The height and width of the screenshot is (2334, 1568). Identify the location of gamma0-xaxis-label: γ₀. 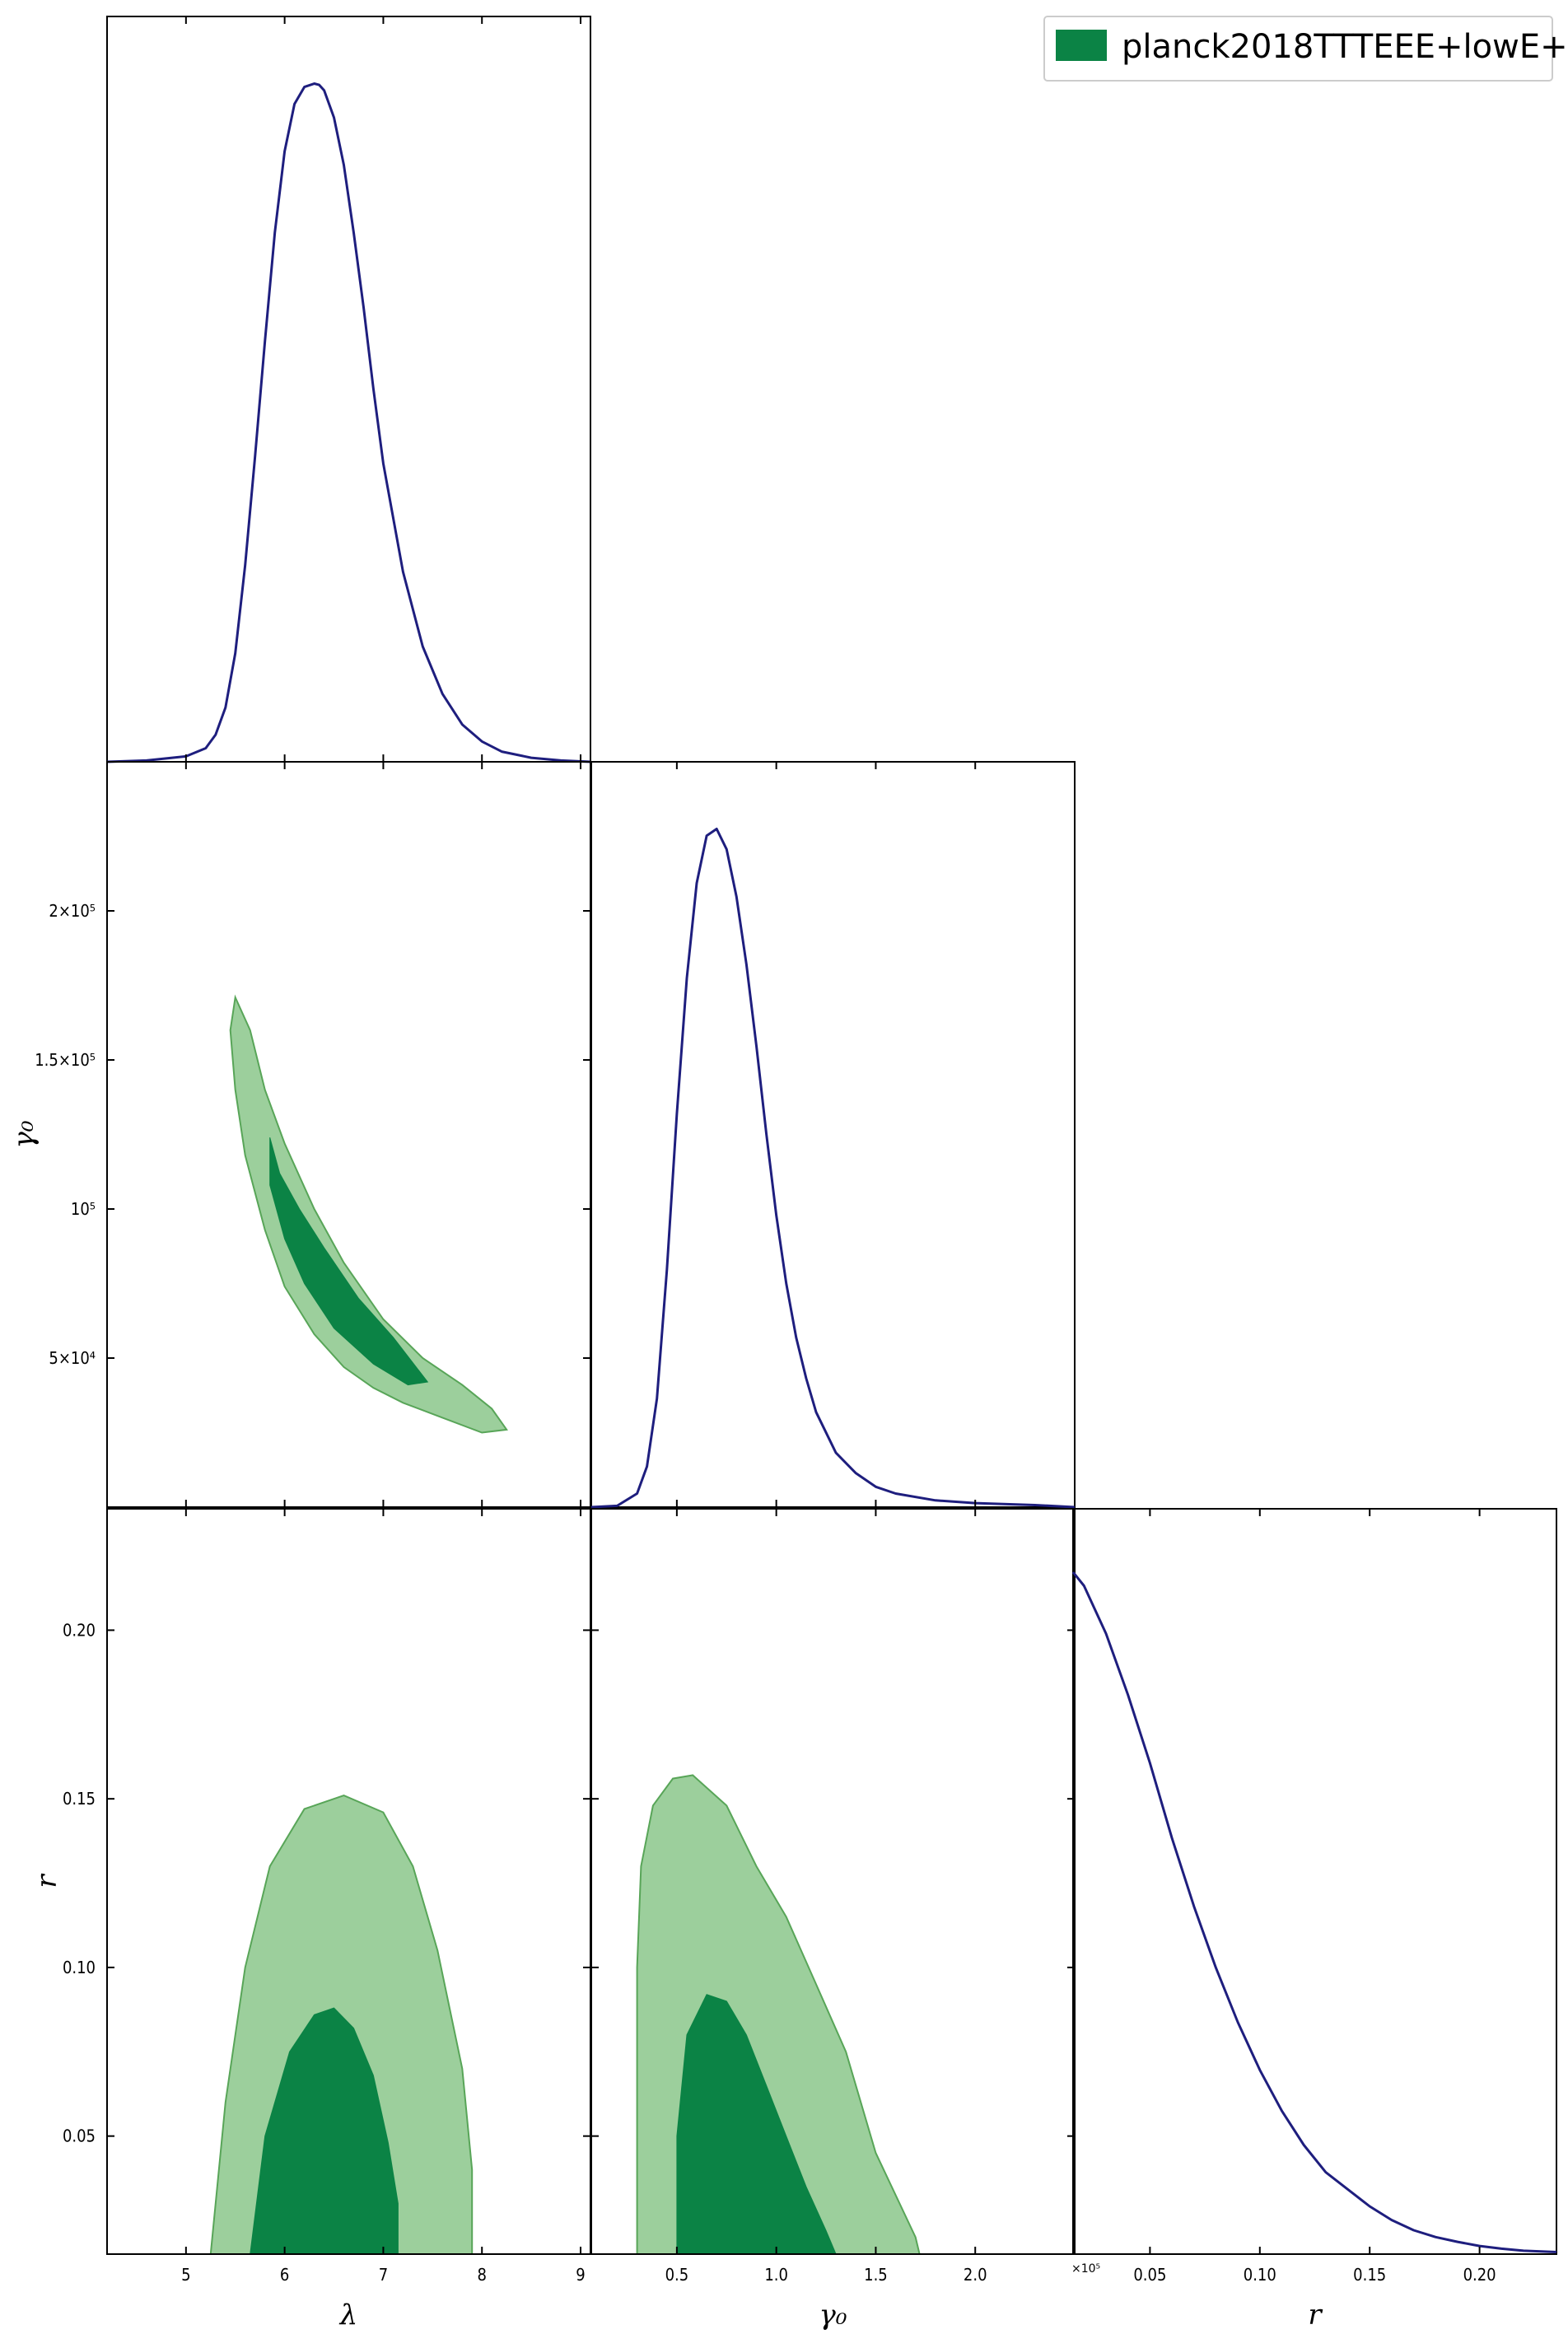
(833, 2315).